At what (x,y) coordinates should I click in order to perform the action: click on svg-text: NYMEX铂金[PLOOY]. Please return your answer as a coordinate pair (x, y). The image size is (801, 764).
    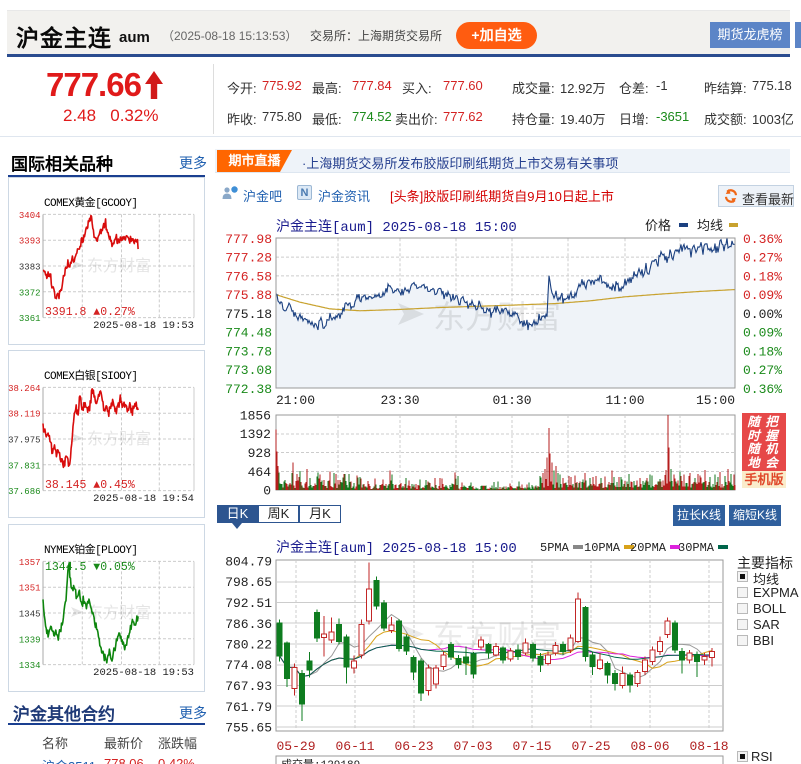
    Looking at the image, I should click on (91, 549).